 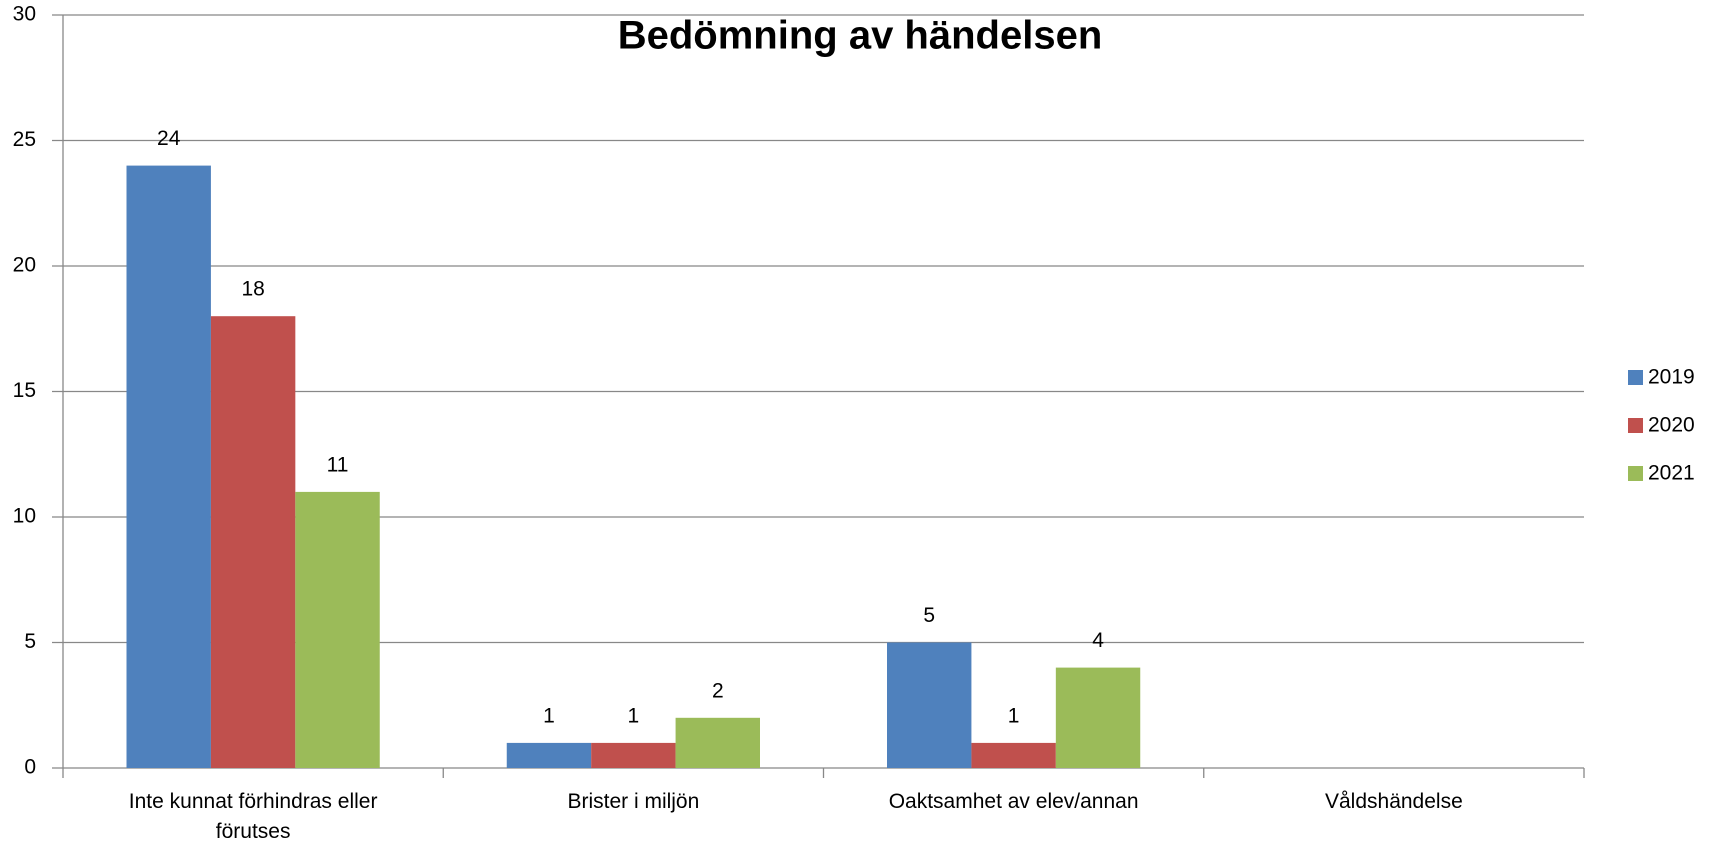 What do you see at coordinates (1014, 801) in the screenshot?
I see `x-tick-label: Oaktsamhet av elev/annan` at bounding box center [1014, 801].